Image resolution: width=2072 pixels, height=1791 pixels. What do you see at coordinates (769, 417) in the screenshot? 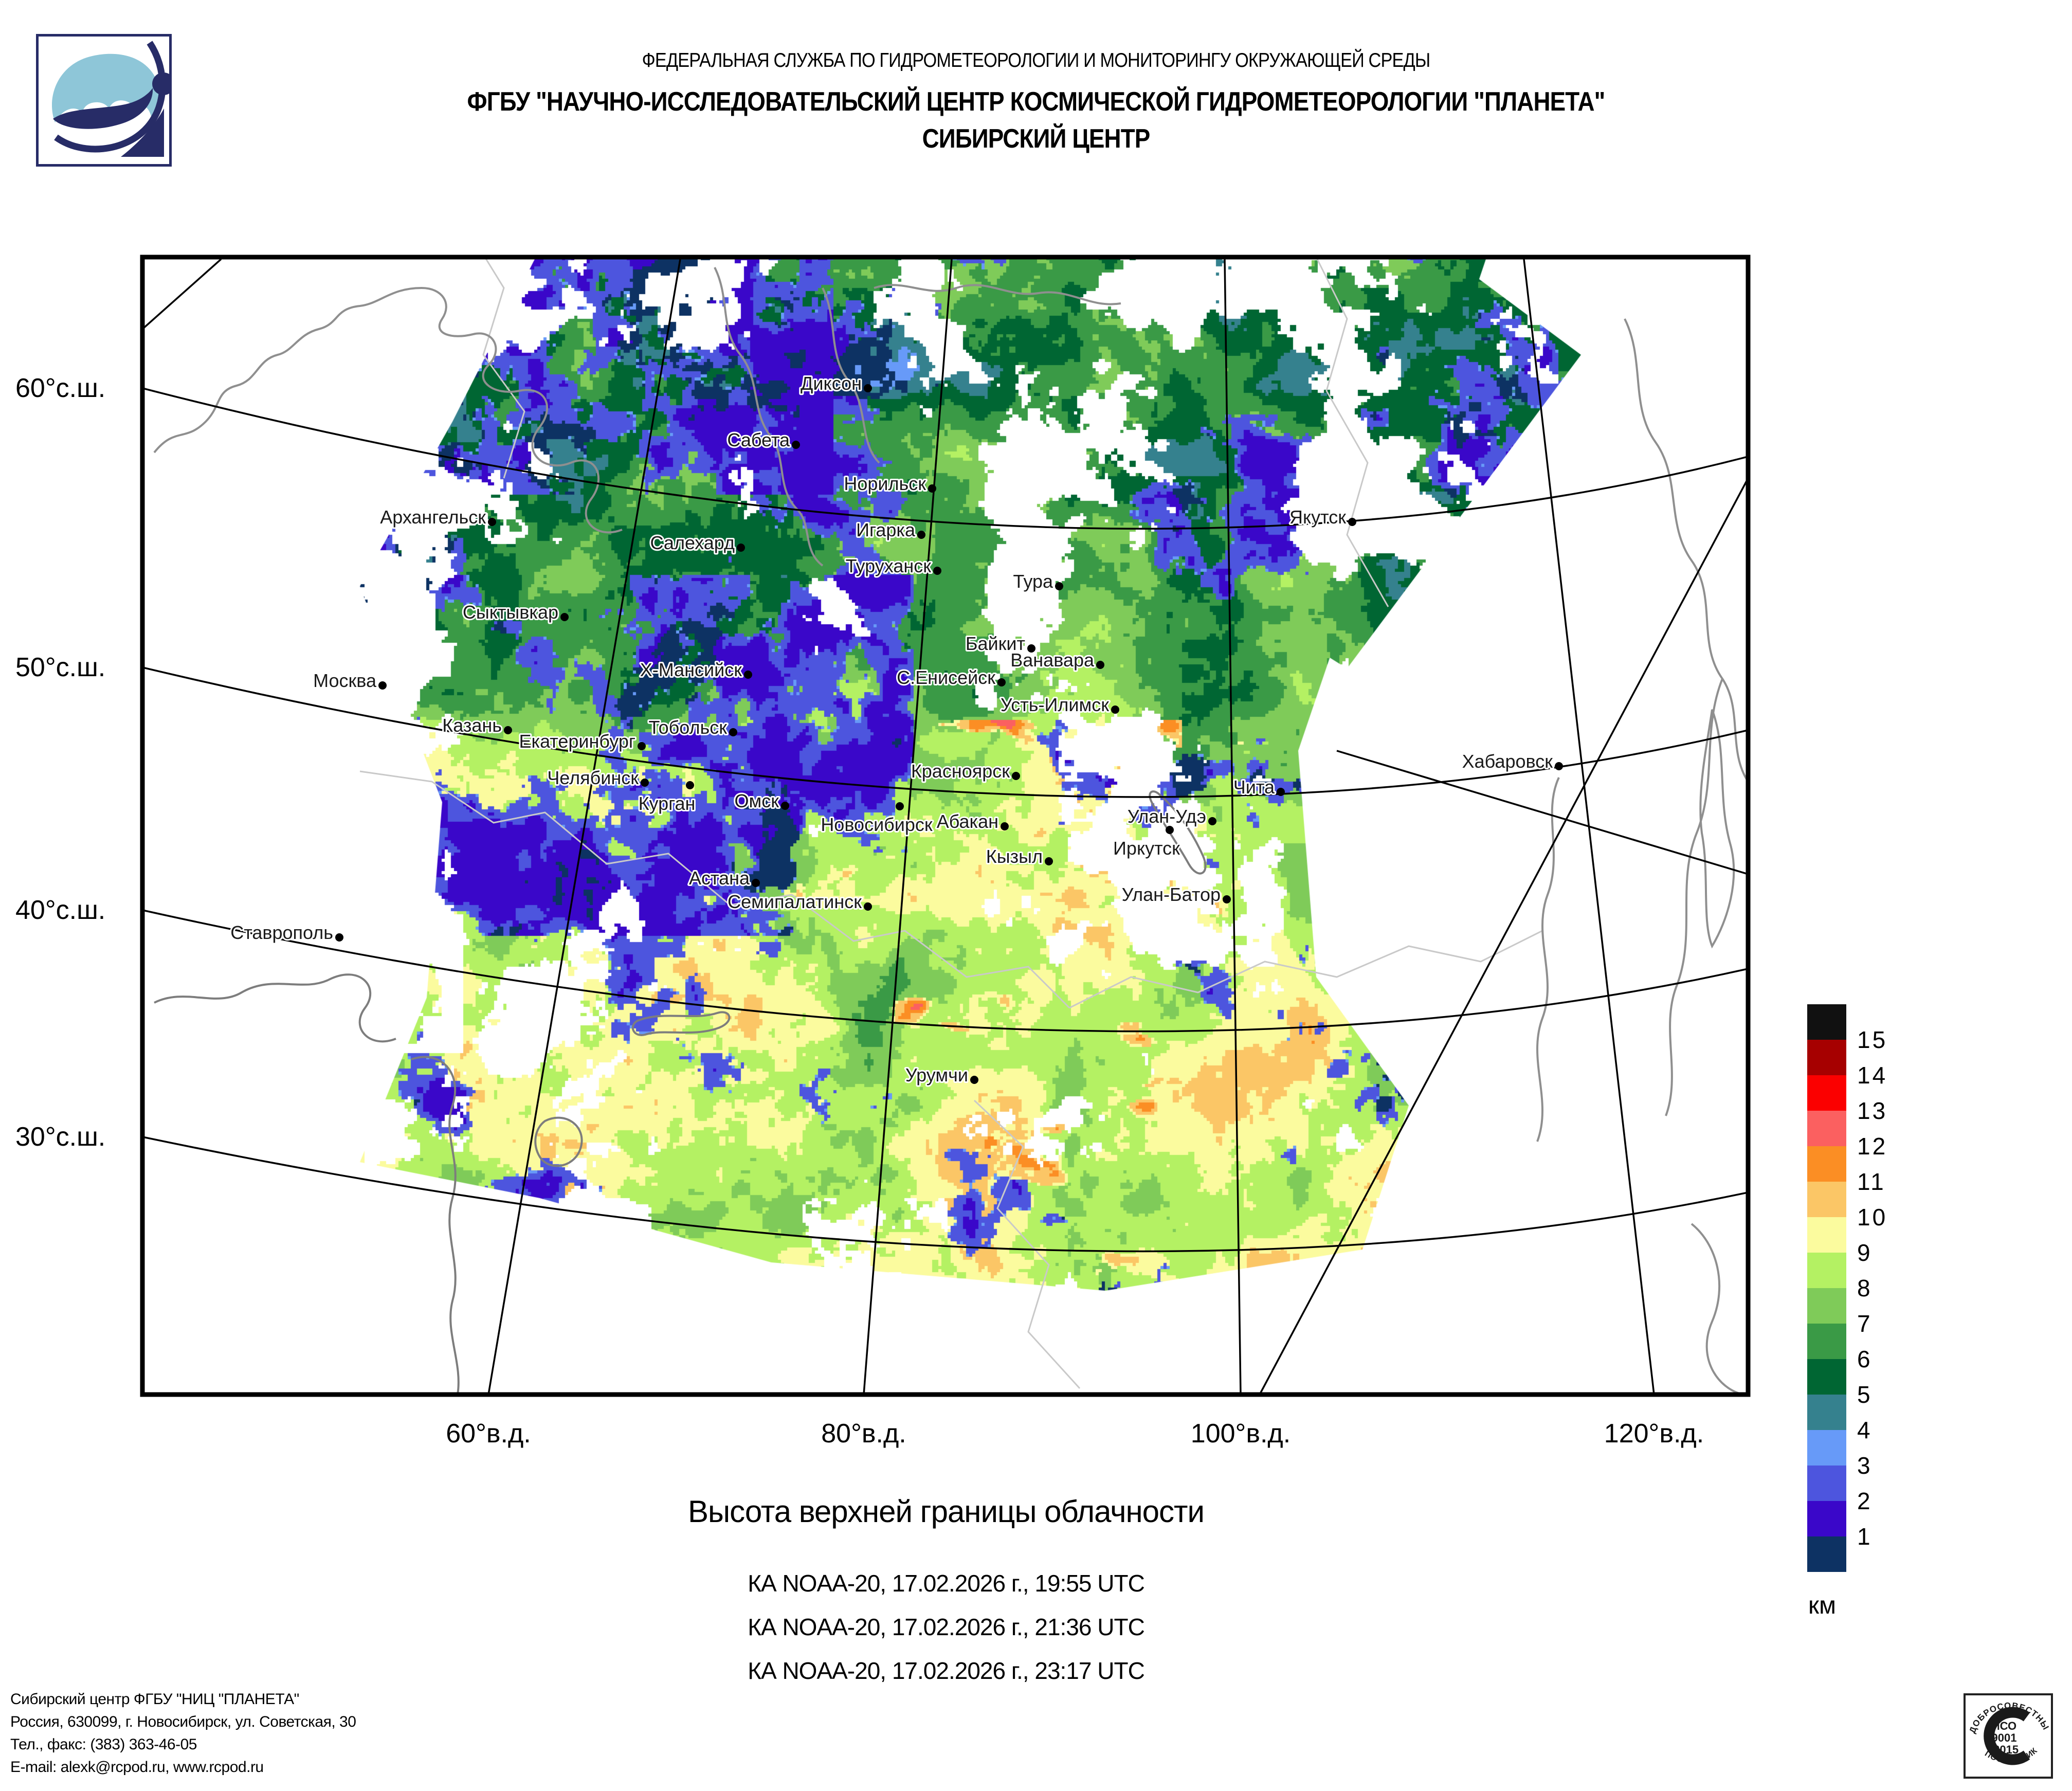
I see `coast-yamal` at bounding box center [769, 417].